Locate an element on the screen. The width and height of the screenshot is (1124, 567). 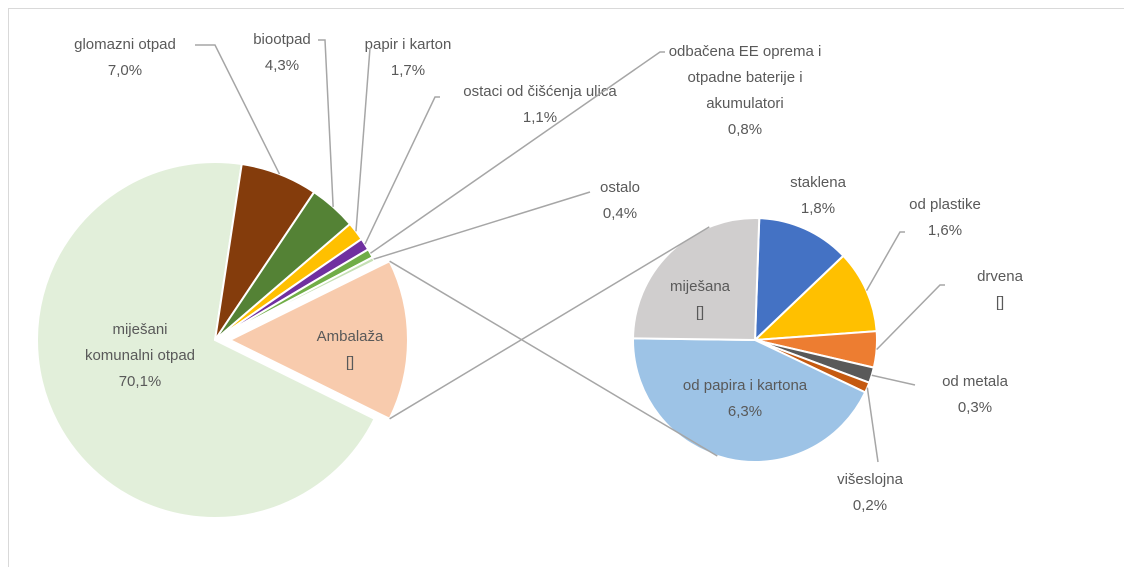
category-label: od metala is located at coordinates (975, 381).